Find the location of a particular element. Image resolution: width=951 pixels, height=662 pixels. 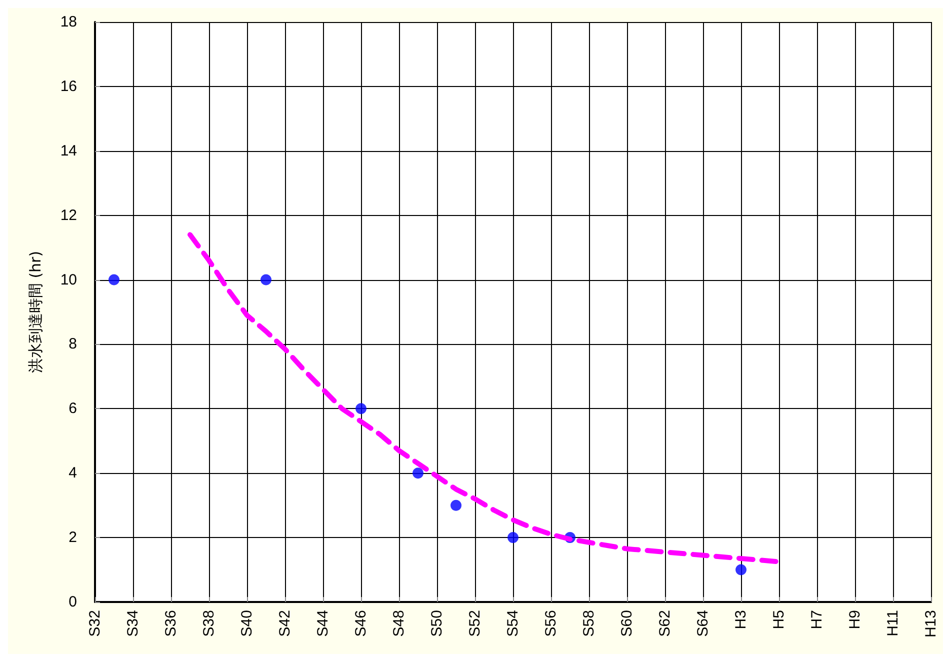

y-tick-label: 8 is located at coordinates (72, 344).